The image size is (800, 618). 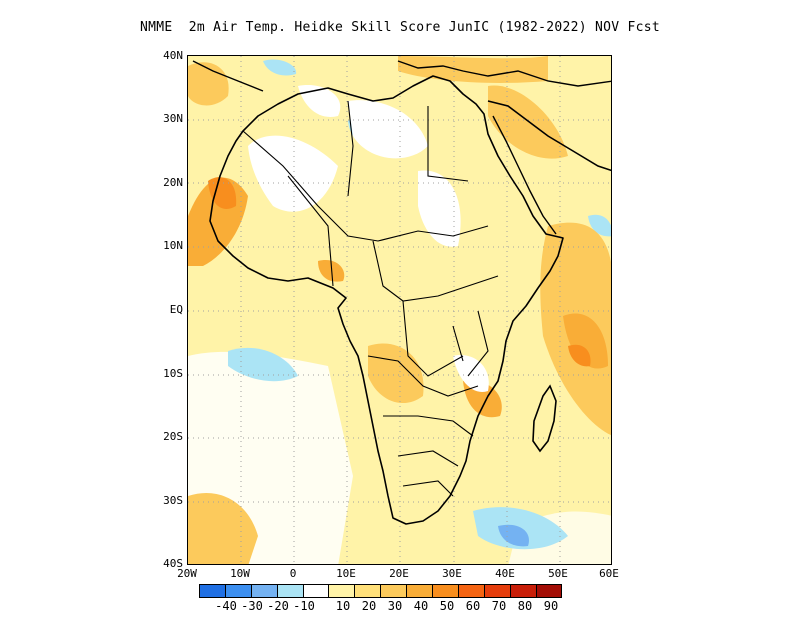 What do you see at coordinates (505, 573) in the screenshot?
I see `lon-label-40e: 40E` at bounding box center [505, 573].